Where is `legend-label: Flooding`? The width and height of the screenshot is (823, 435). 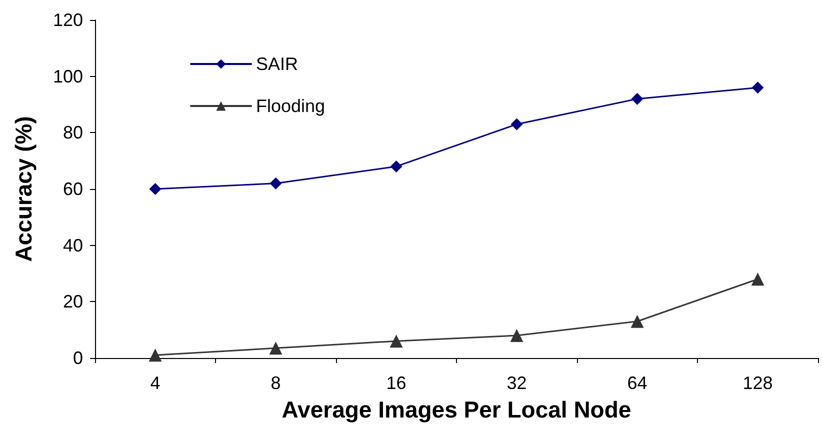
legend-label: Flooding is located at coordinates (291, 106).